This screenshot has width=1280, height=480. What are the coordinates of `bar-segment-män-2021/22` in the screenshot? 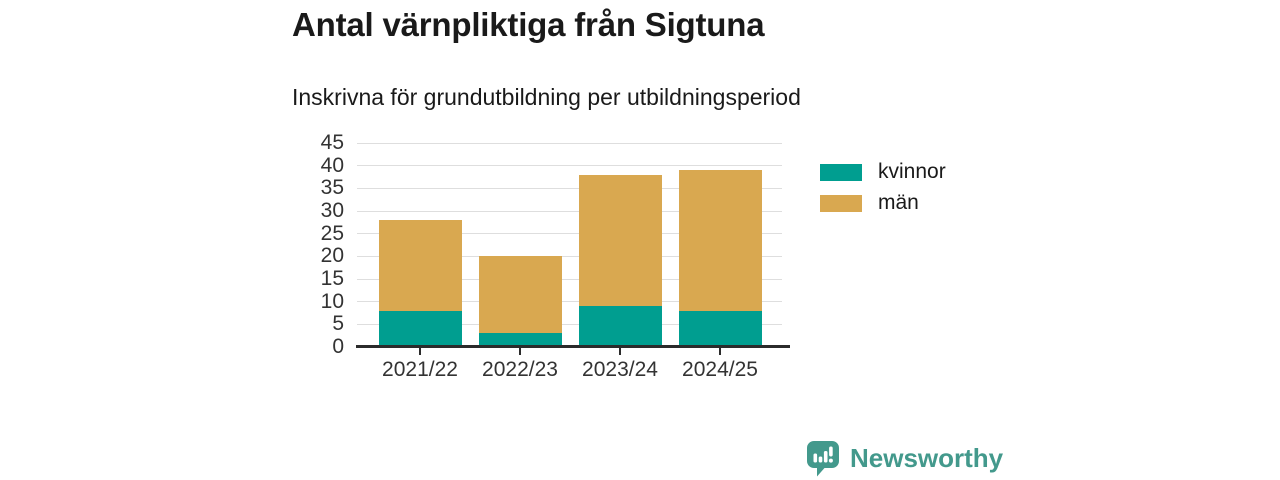 It's located at (420, 265).